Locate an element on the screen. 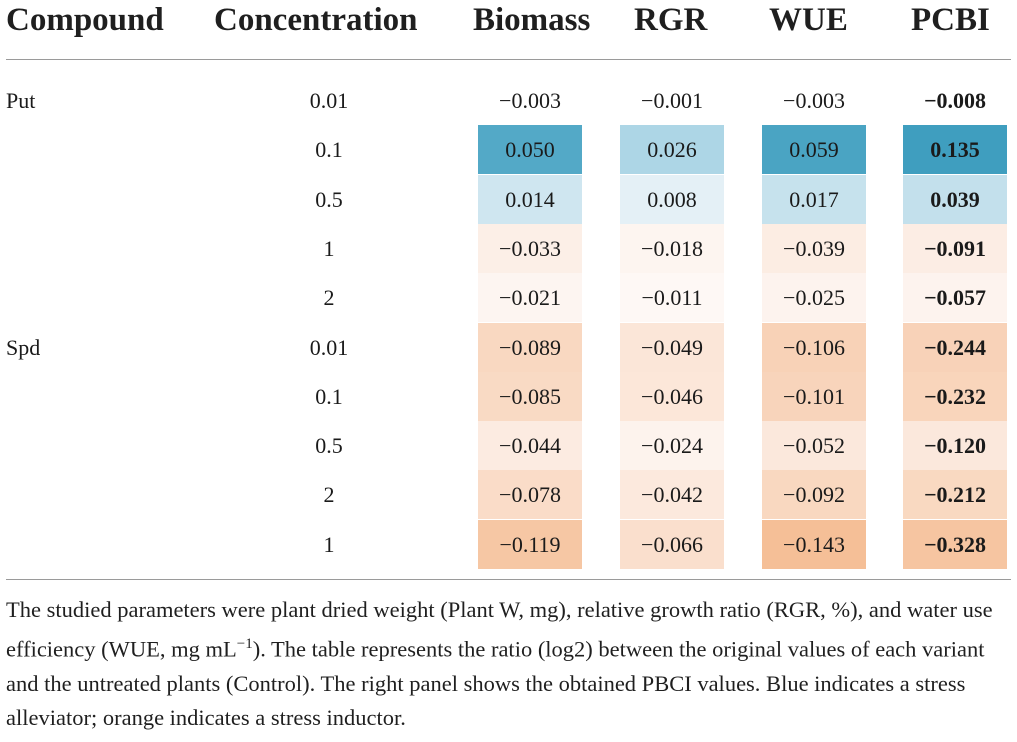 The width and height of the screenshot is (1017, 742). cell-pcbi: −0.120 is located at coordinates (955, 446).